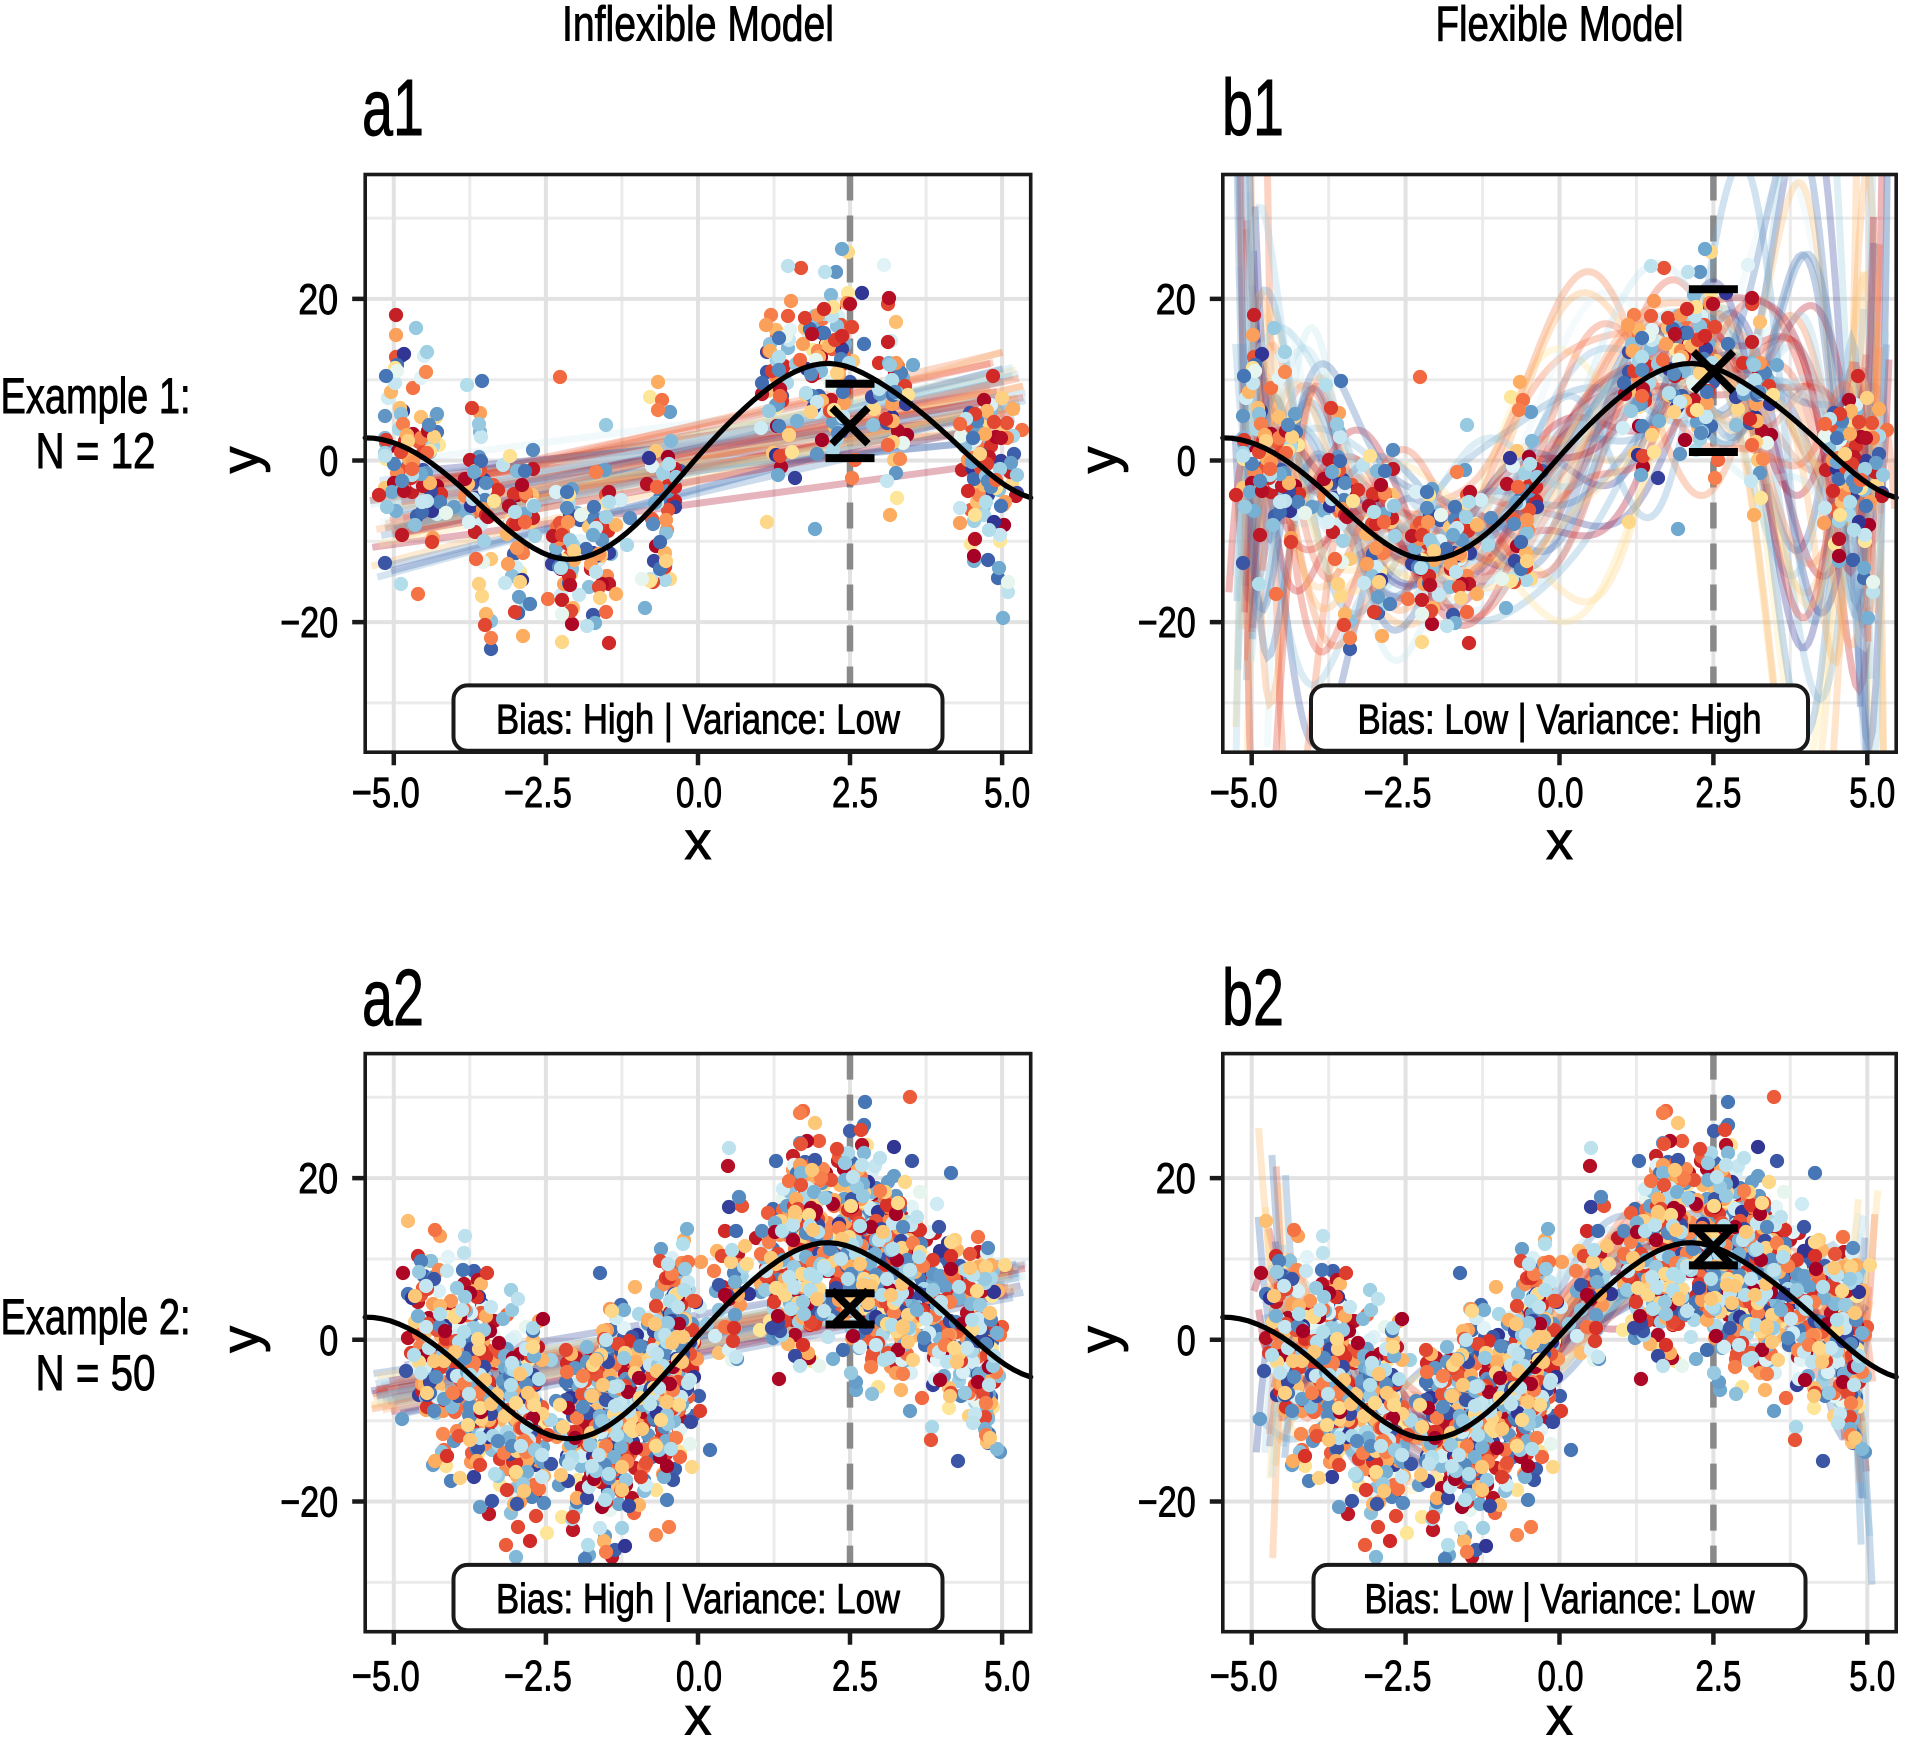  Describe the element at coordinates (1560, 718) in the screenshot. I see `svg-text: Bias: Low | Variance: High` at that location.